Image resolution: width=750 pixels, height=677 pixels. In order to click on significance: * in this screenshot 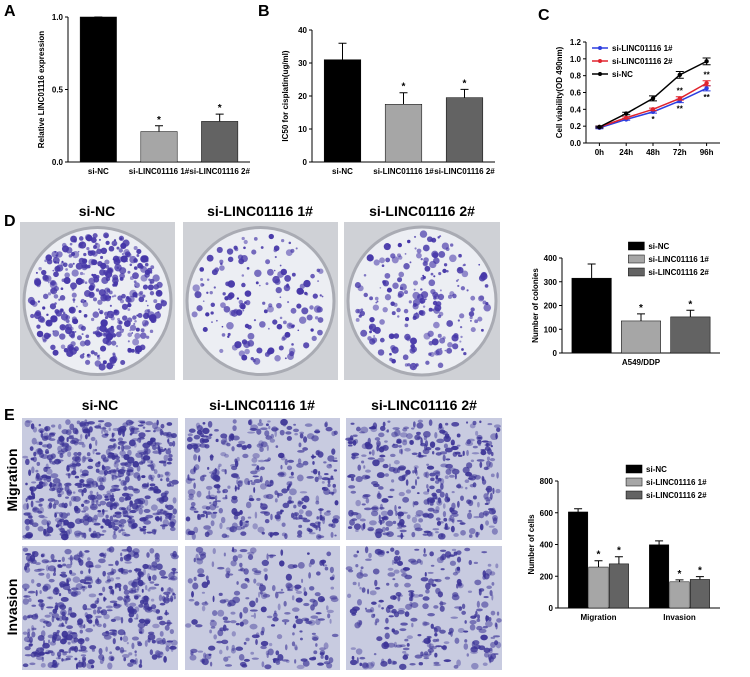, I will do `click(641, 308)`.